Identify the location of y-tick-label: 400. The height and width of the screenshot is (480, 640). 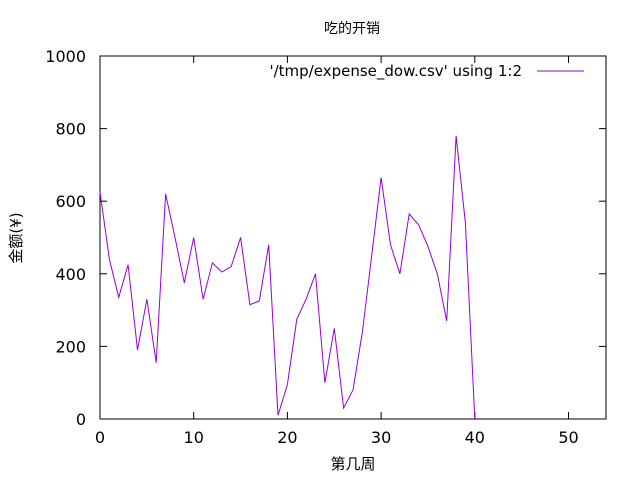
(70, 274).